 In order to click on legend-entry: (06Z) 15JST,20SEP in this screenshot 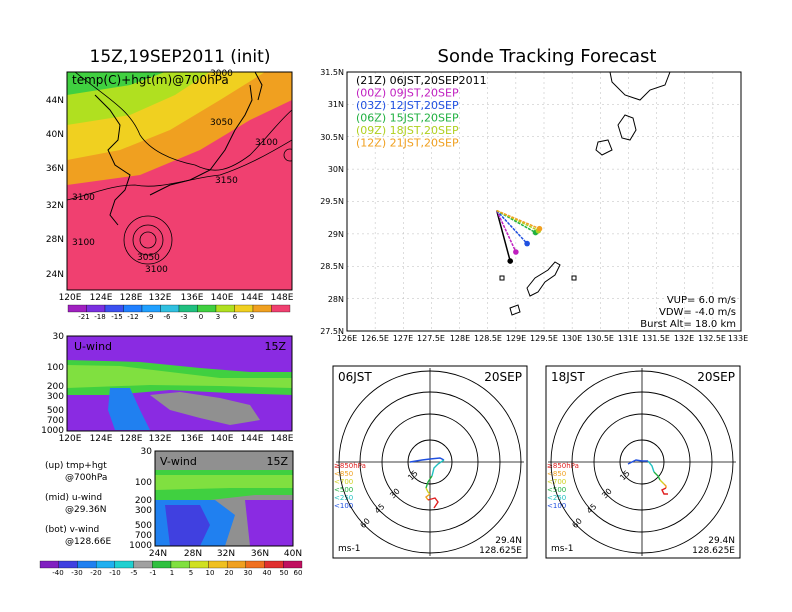, I will do `click(407, 118)`.